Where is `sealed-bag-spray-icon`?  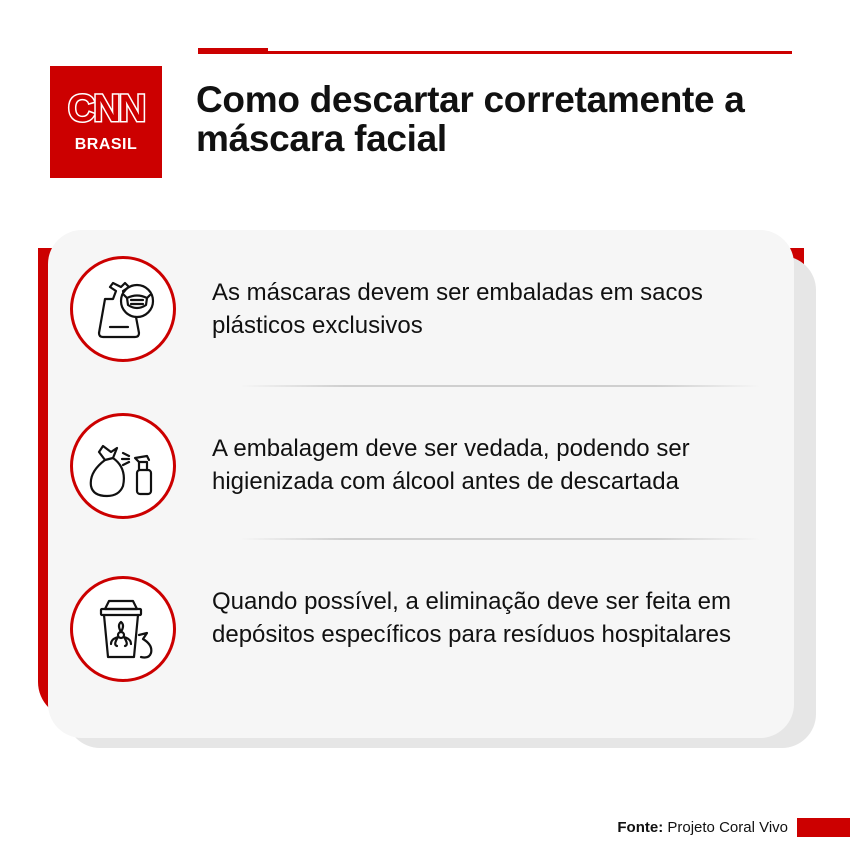 sealed-bag-spray-icon is located at coordinates (123, 466).